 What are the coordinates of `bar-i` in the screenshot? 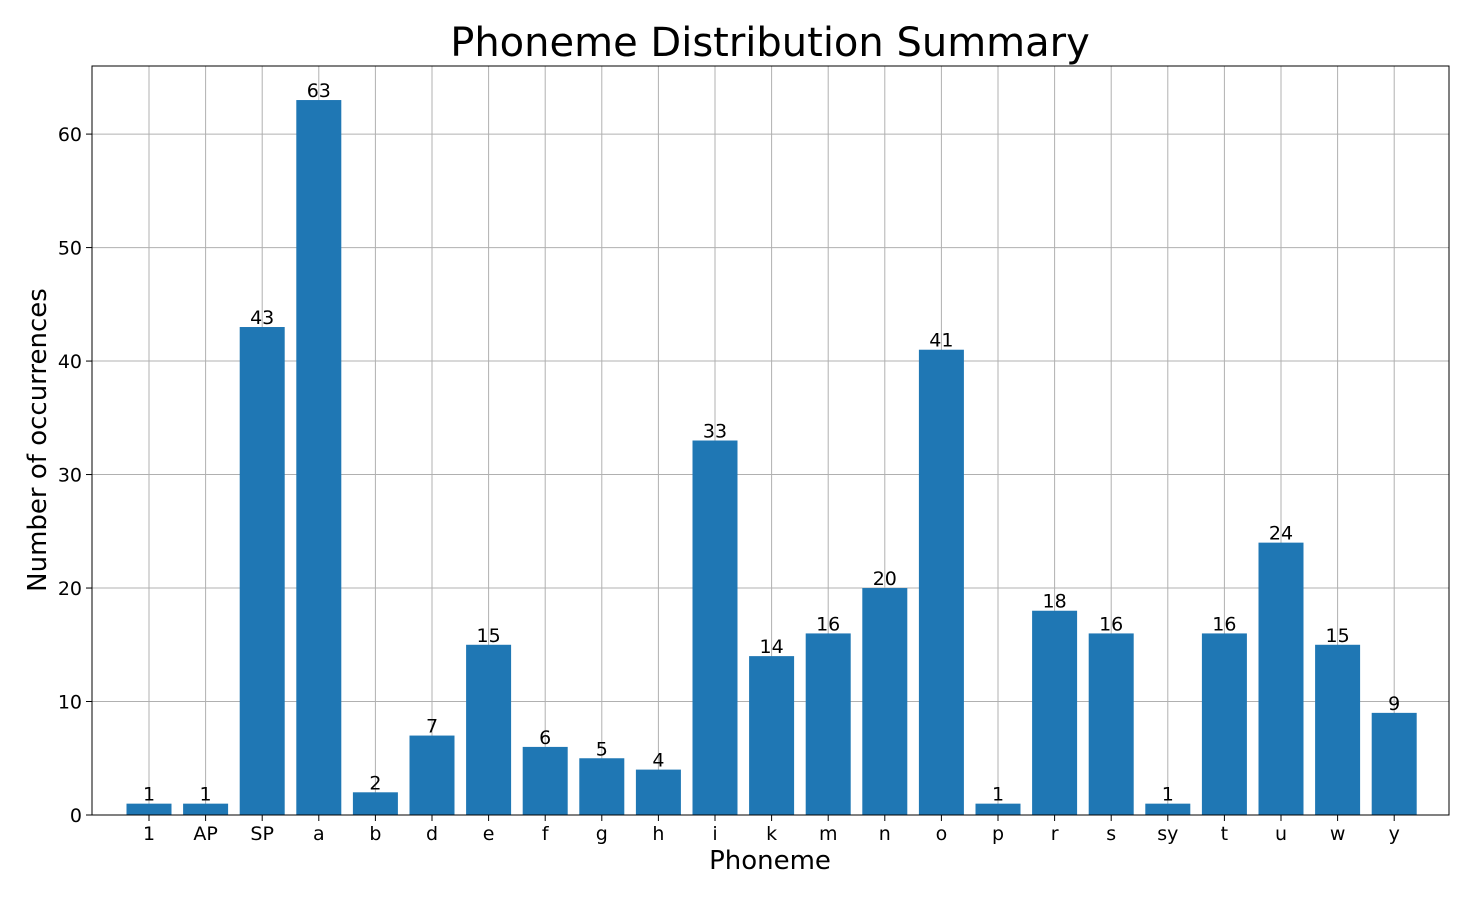 It's located at (715, 627).